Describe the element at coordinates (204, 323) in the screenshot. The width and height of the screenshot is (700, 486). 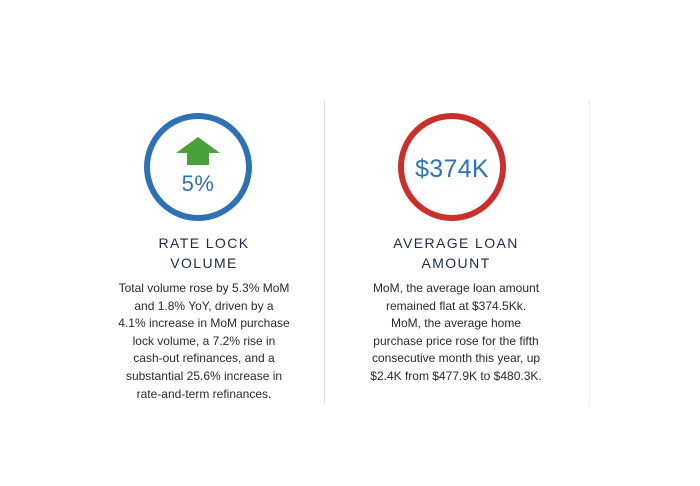
I see `rate-lock-description-line: 4.1% increase in MoM purchase` at that location.